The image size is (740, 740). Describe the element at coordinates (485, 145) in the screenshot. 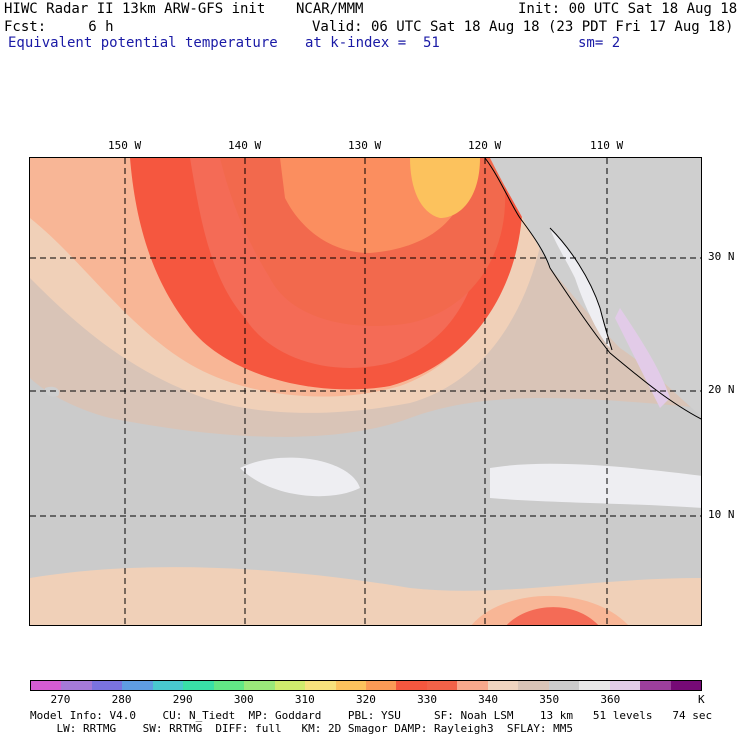

I see `lon-label-120w: 120 W` at that location.